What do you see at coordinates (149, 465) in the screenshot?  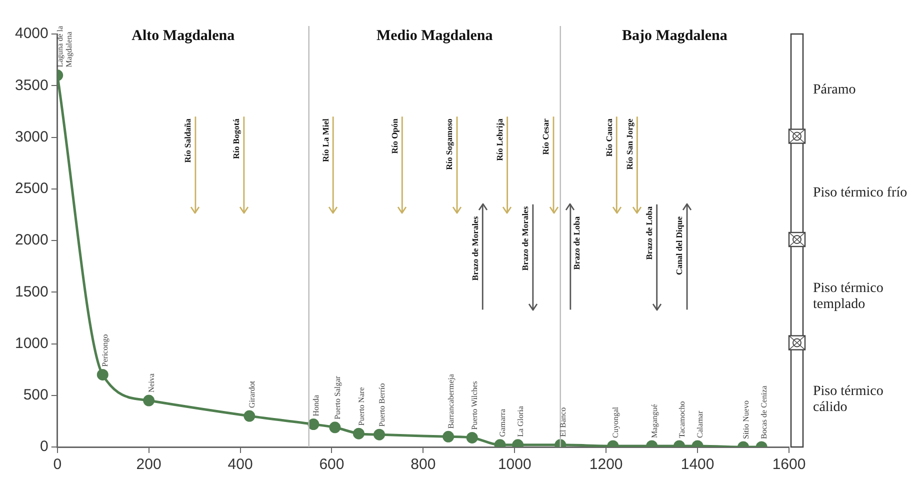 I see `x-tick-label: 200` at bounding box center [149, 465].